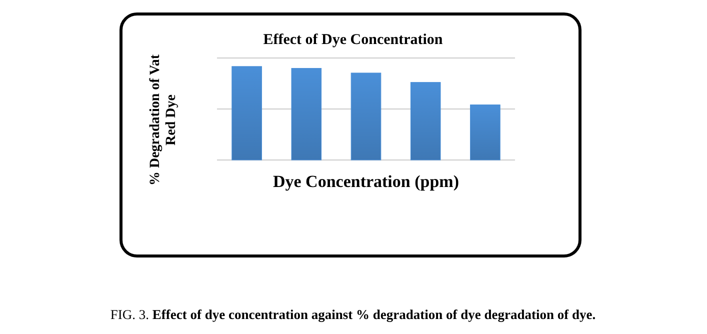 The height and width of the screenshot is (334, 707). I want to click on y-axis-title: % Degradation of Vat Red Dye, so click(164, 120).